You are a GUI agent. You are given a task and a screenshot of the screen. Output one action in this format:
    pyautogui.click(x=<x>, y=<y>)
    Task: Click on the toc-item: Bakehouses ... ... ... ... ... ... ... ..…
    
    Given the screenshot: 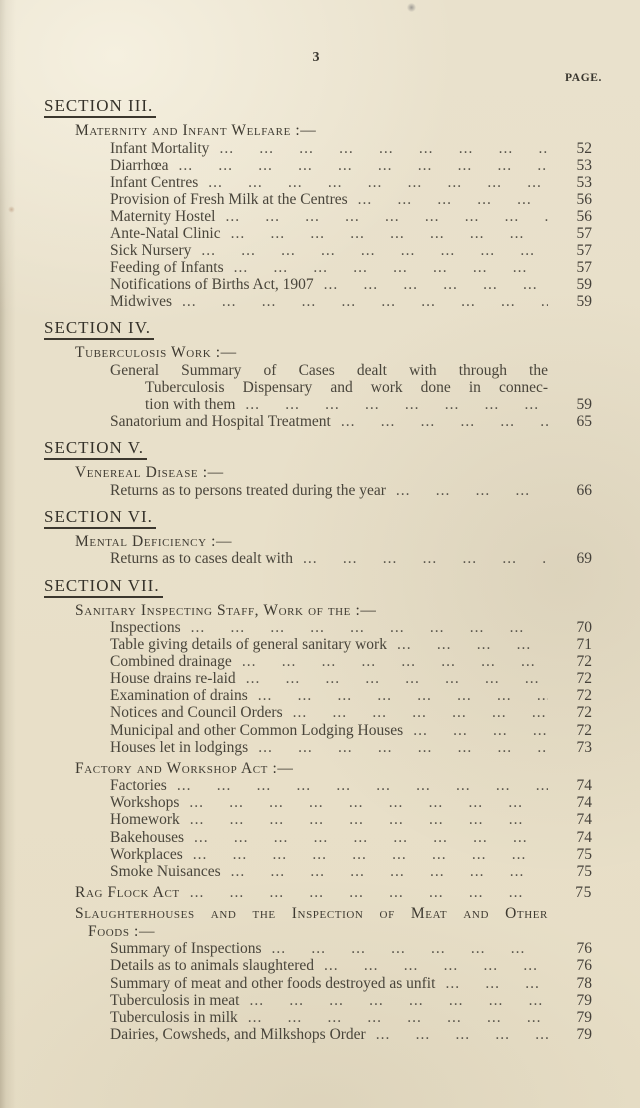 What is the action you would take?
    pyautogui.click(x=351, y=837)
    